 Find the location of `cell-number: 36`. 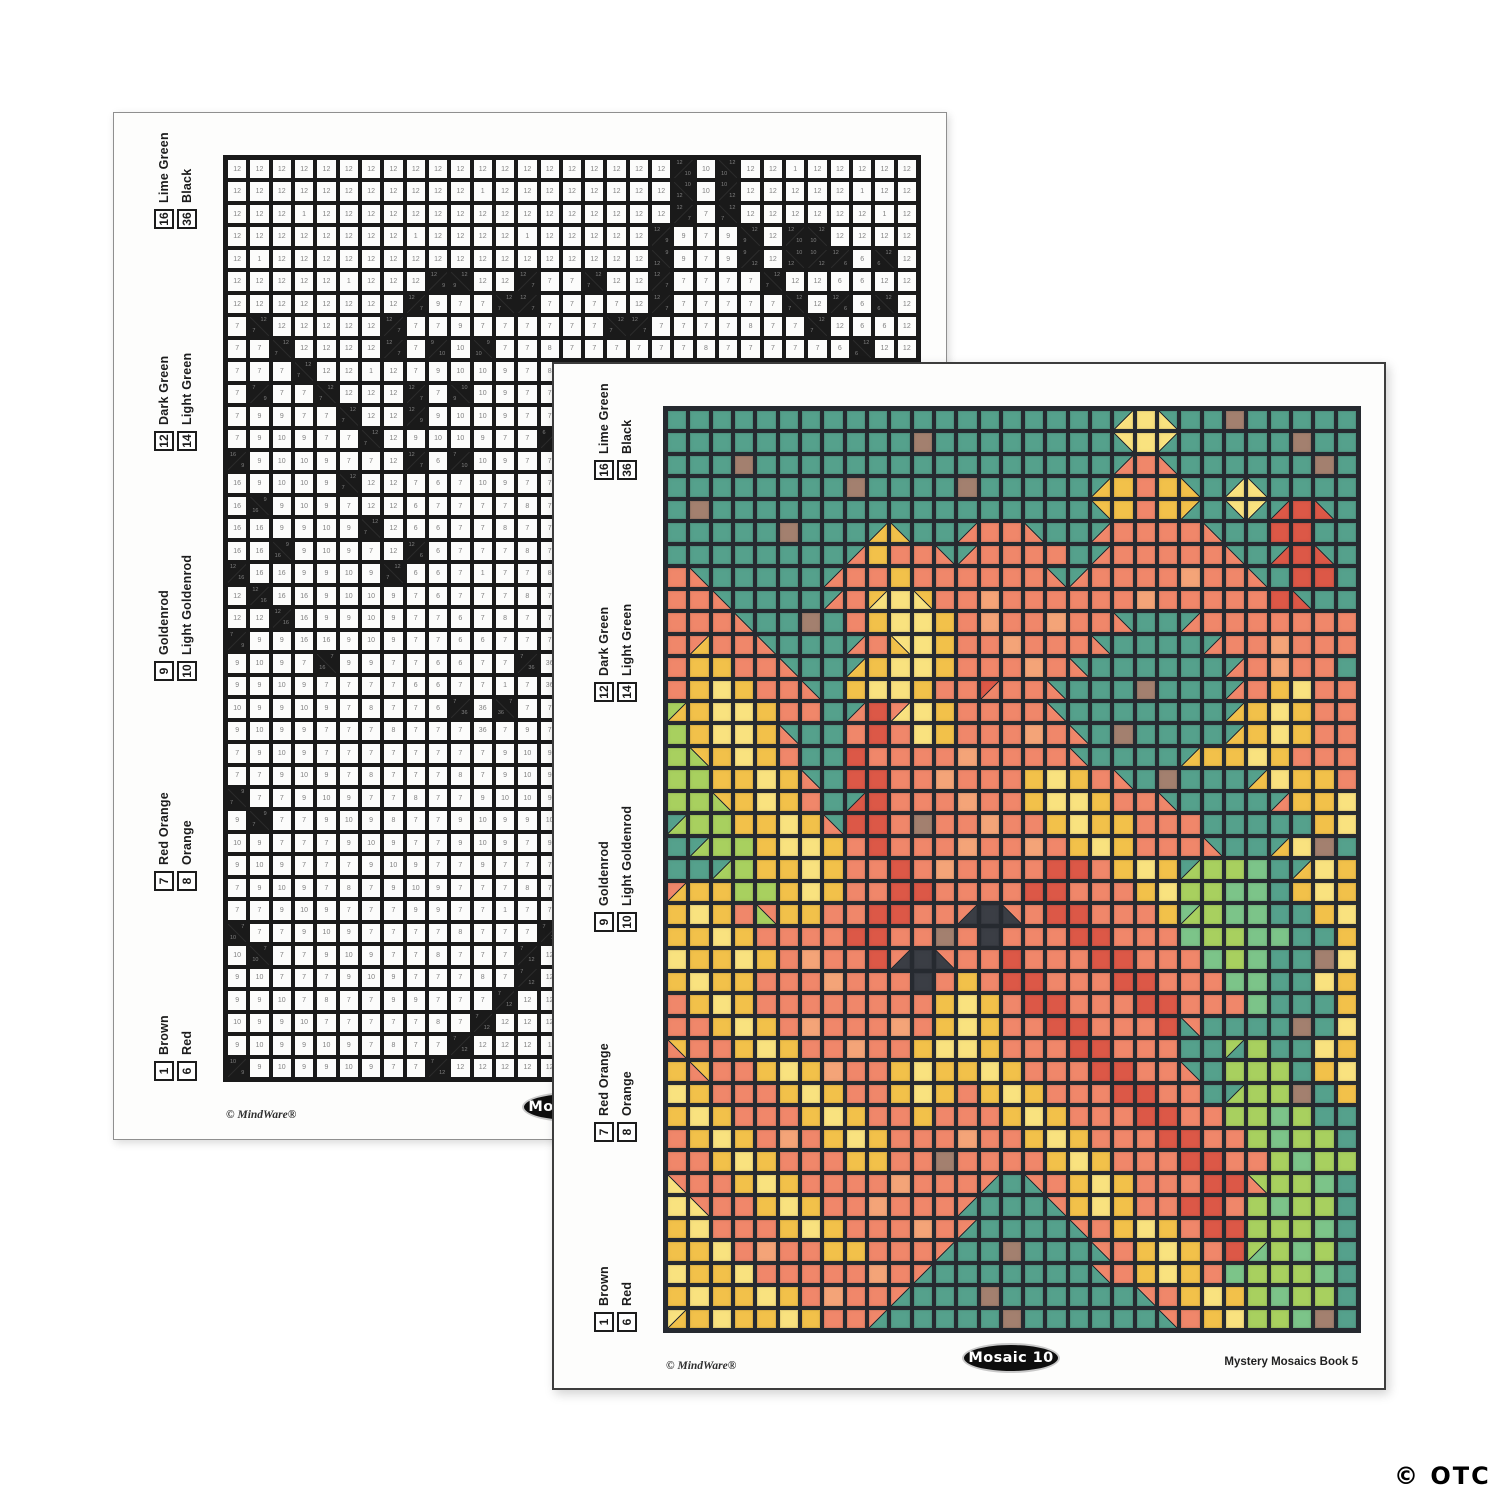

cell-number: 36 is located at coordinates (482, 731).